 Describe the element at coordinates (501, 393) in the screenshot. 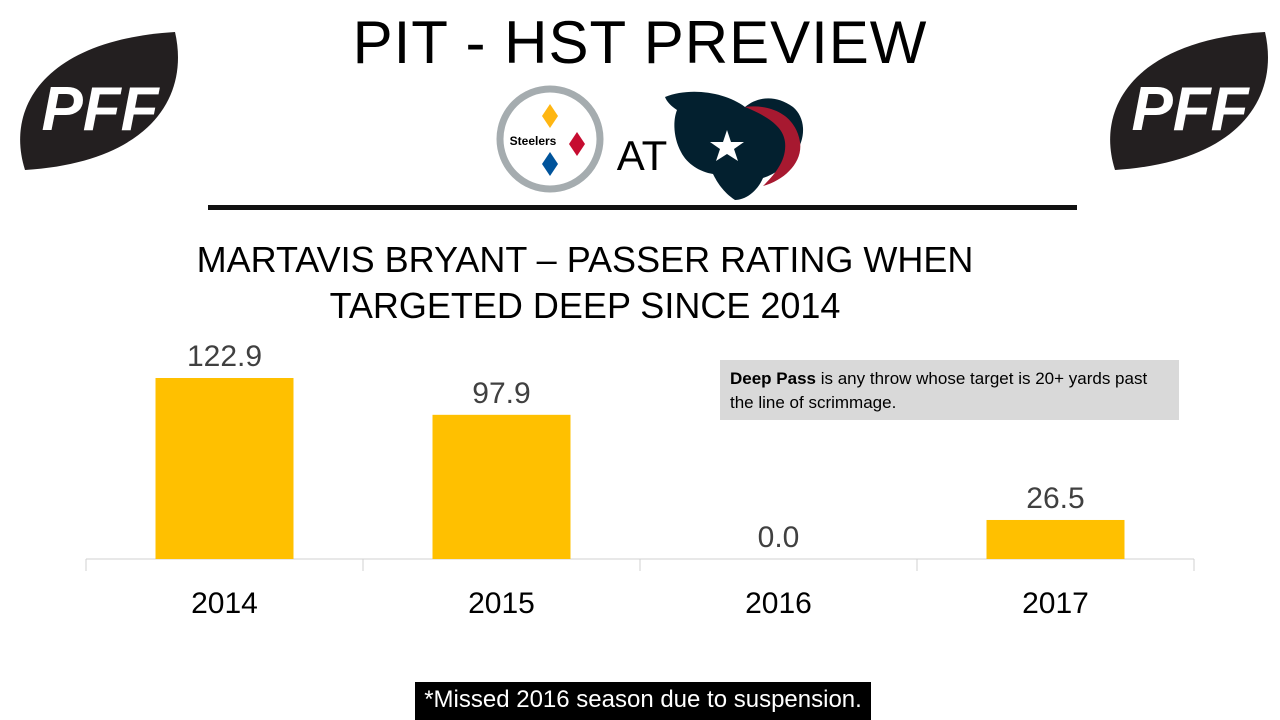

I see `data-label-2015: 97.9` at that location.